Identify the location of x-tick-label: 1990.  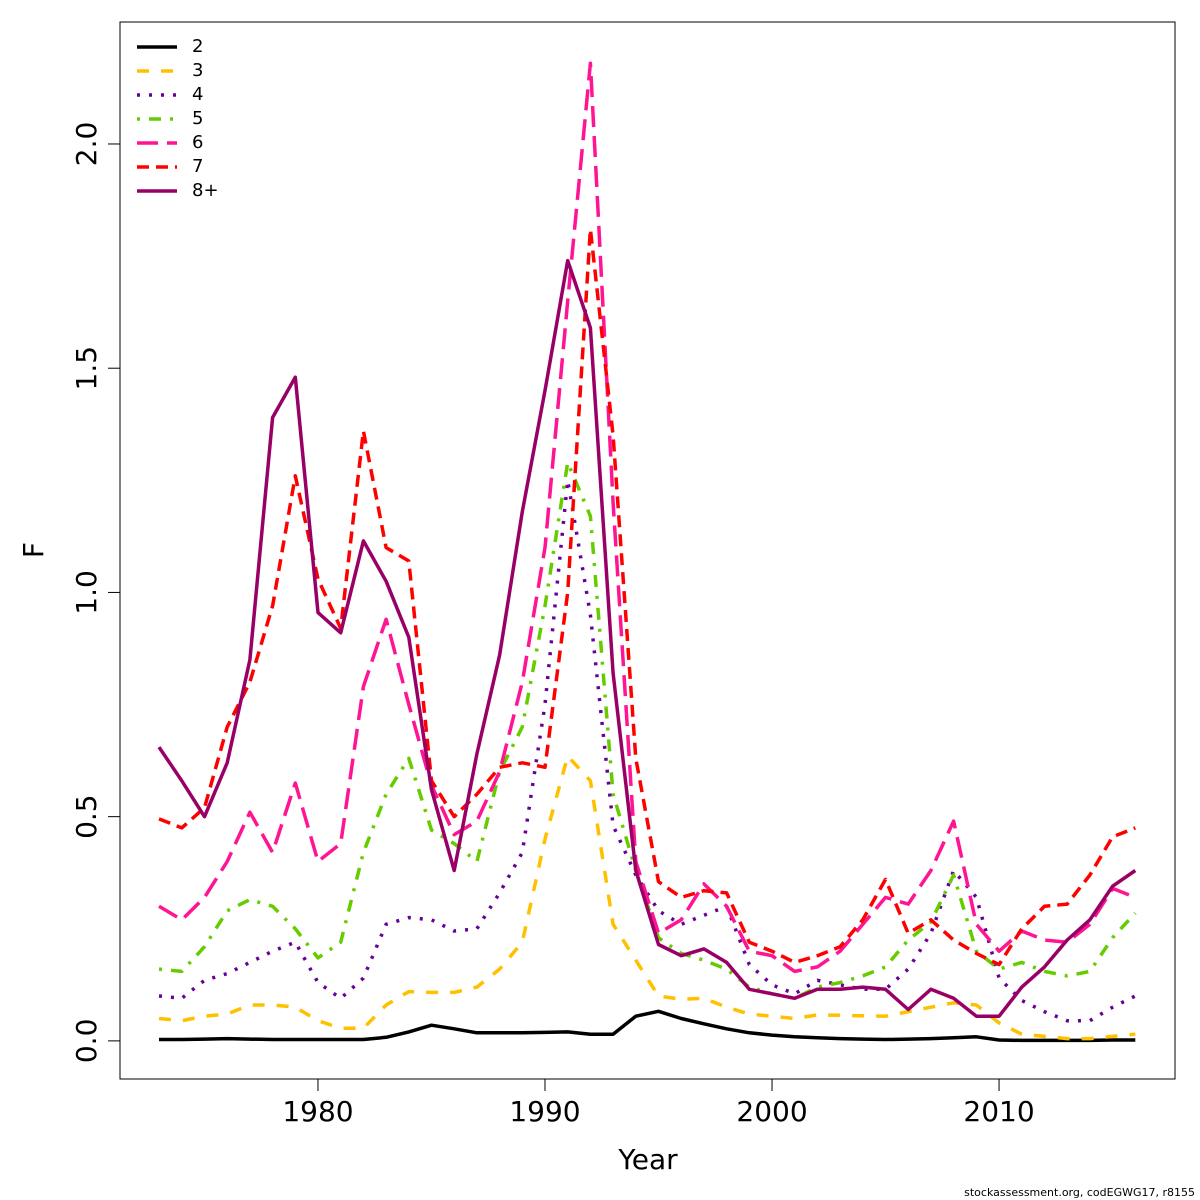
(544, 1111).